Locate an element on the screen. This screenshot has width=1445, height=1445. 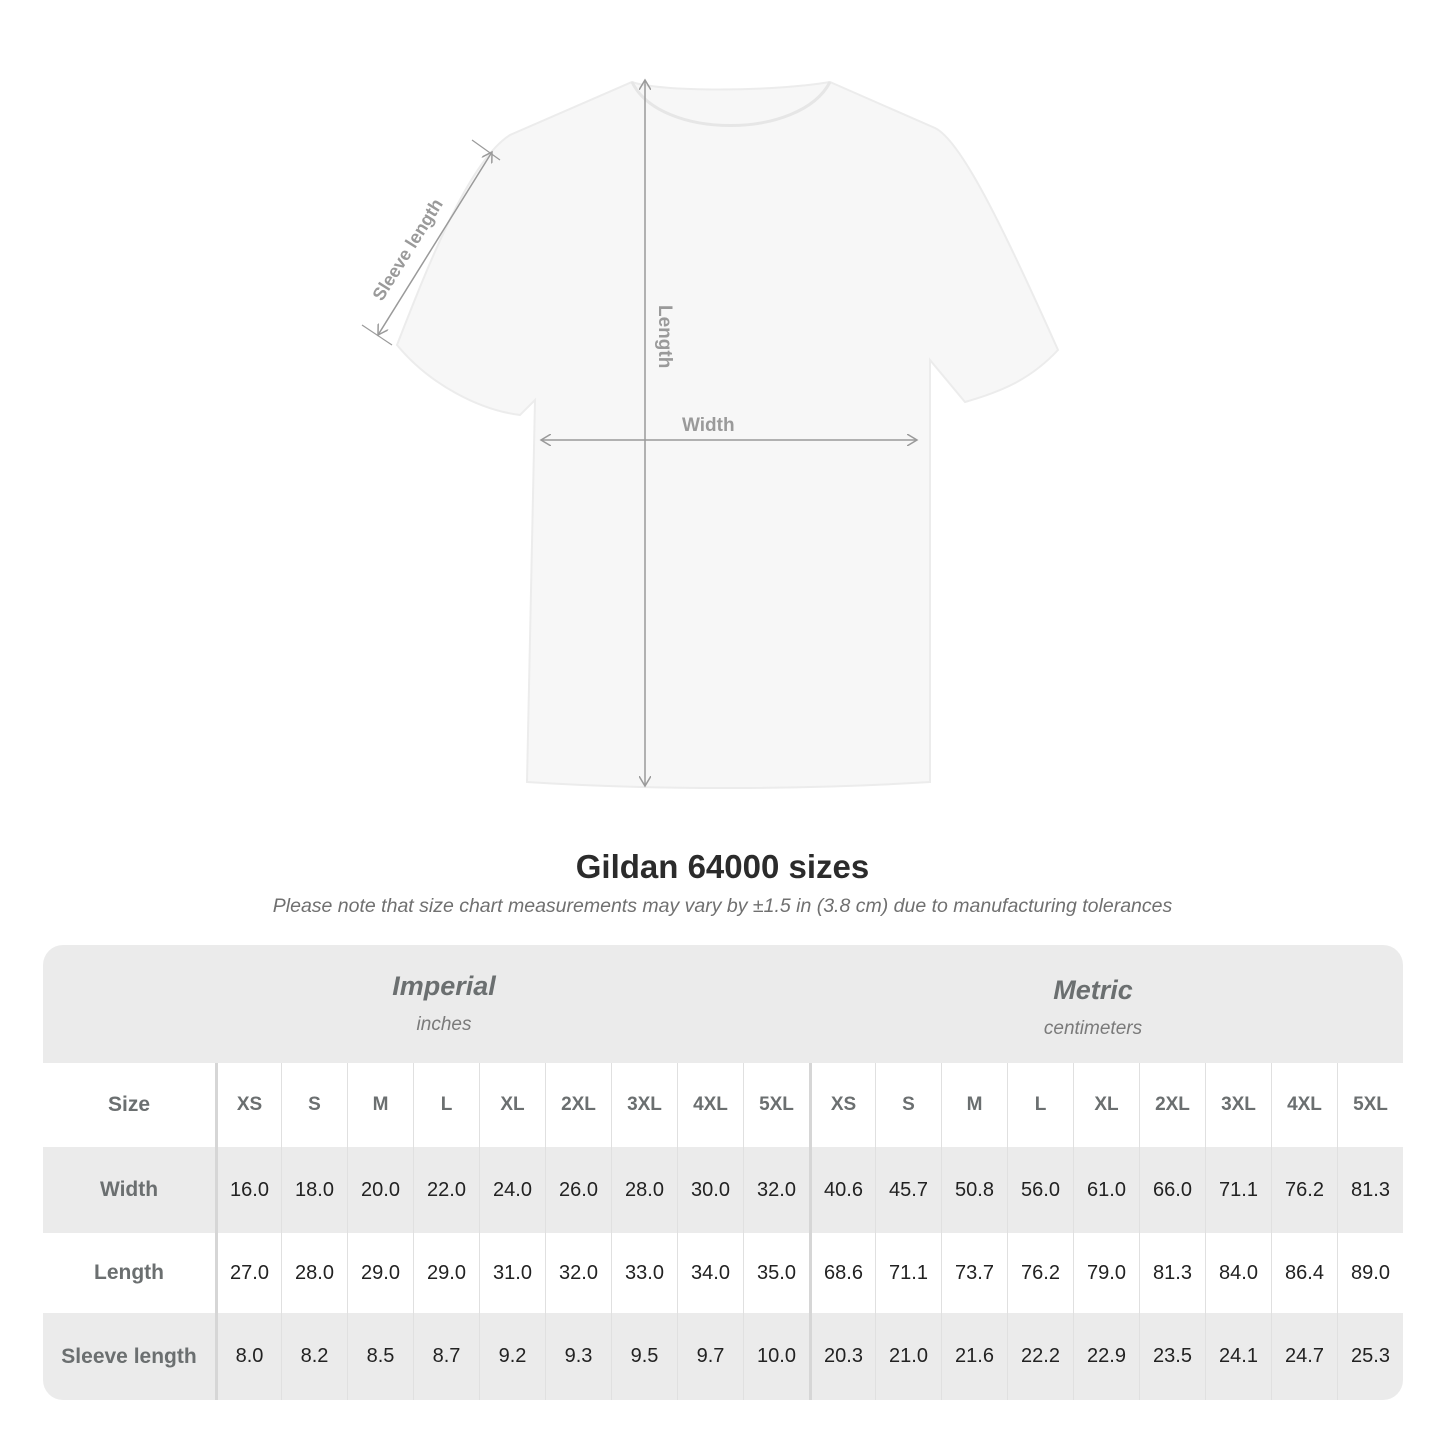
value-cell: 31.0 is located at coordinates (512, 1273).